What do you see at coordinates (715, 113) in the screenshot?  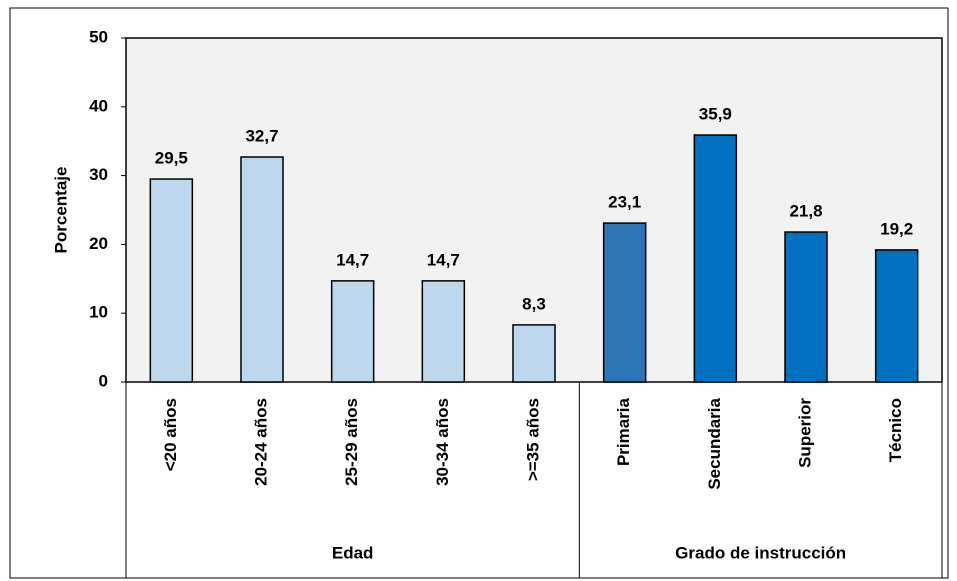 I see `value-label: 35,9` at bounding box center [715, 113].